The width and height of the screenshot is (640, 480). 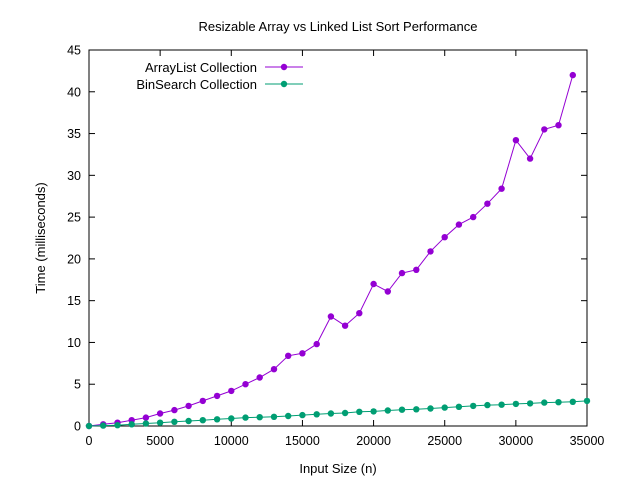 What do you see at coordinates (74, 218) in the screenshot?
I see `y-tick-label-5: 25` at bounding box center [74, 218].